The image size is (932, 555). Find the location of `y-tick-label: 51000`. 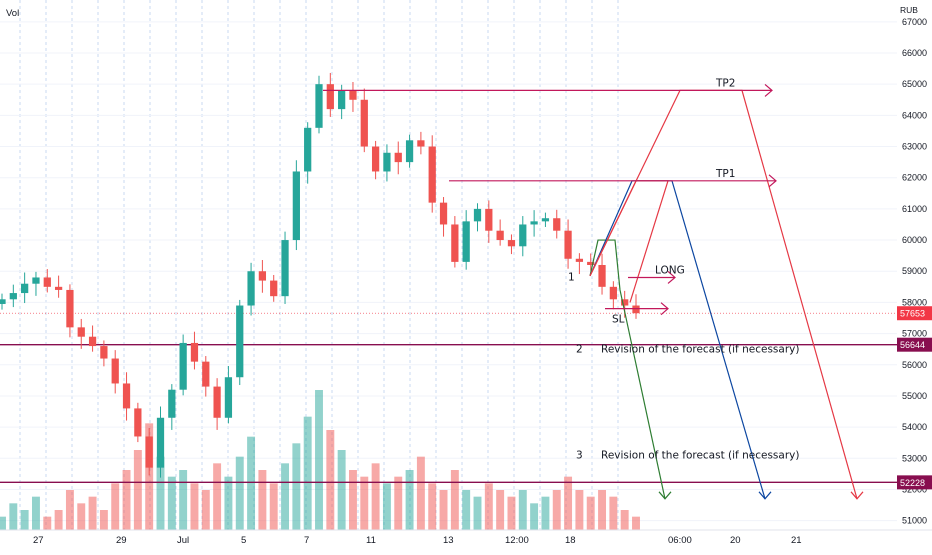

y-tick-label: 51000 is located at coordinates (914, 521).